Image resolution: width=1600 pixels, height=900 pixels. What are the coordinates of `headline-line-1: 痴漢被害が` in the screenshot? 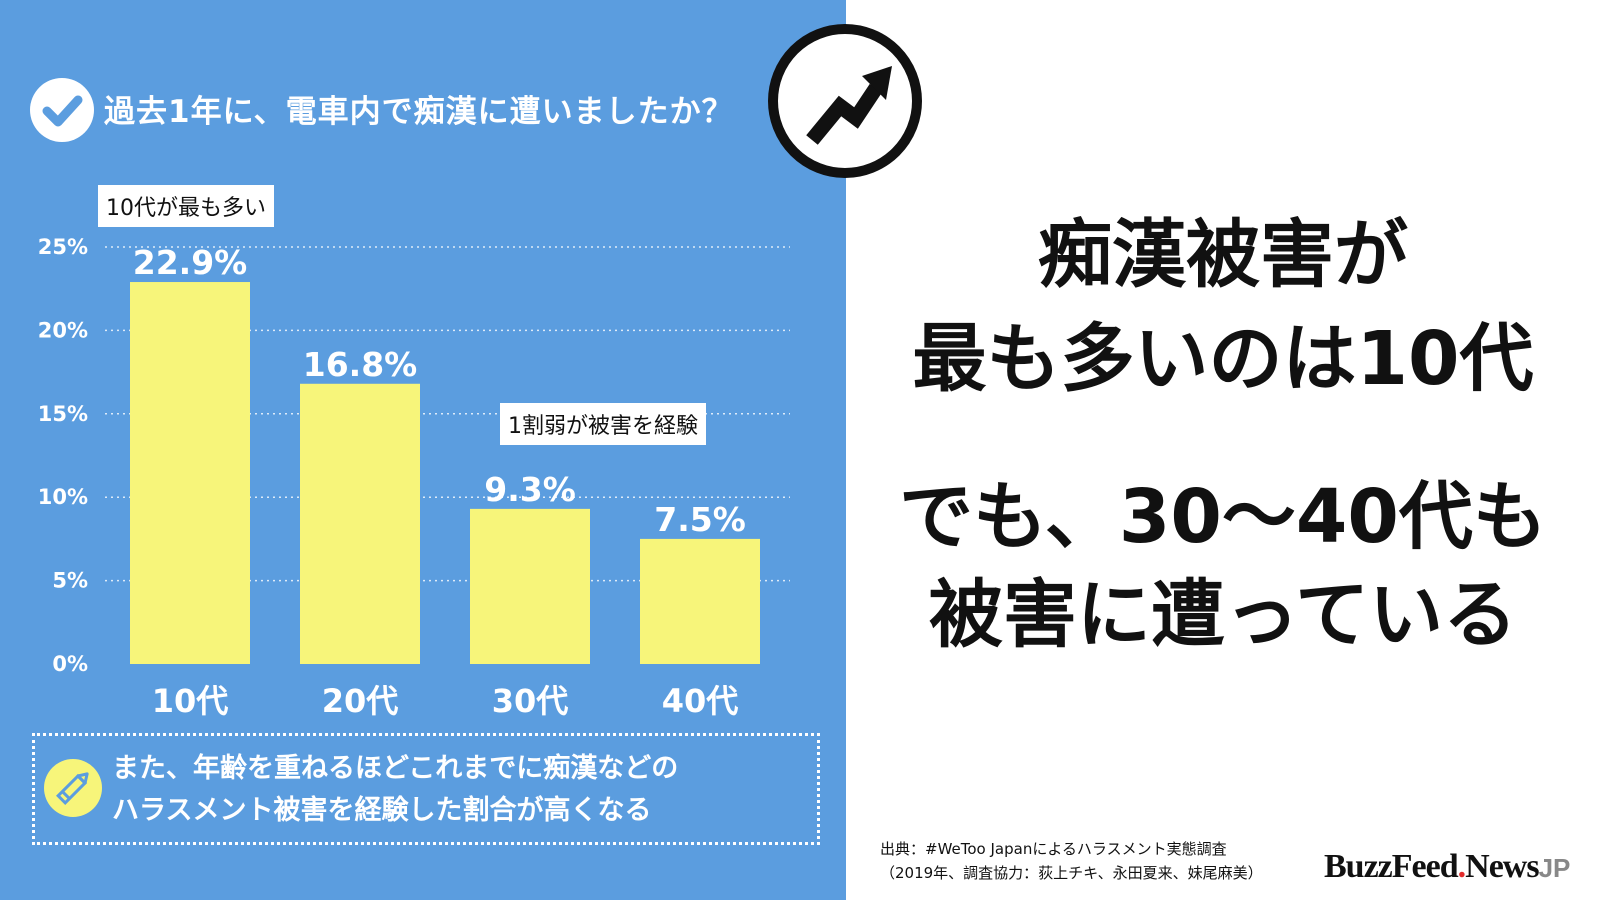 It's located at (1223, 255).